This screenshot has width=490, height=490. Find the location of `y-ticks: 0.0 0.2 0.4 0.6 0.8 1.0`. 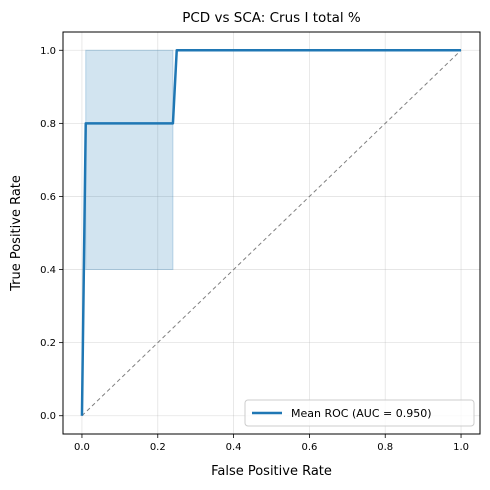

y-ticks: 0.0 0.2 0.4 0.6 0.8 1.0 is located at coordinates (51, 234).